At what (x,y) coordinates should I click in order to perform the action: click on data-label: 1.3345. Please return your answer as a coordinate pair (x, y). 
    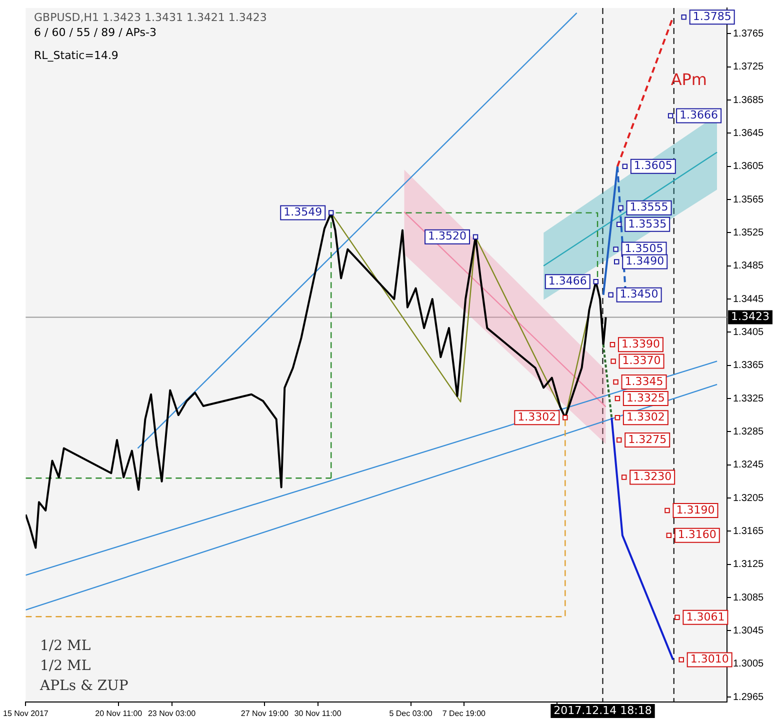
    Looking at the image, I should click on (644, 381).